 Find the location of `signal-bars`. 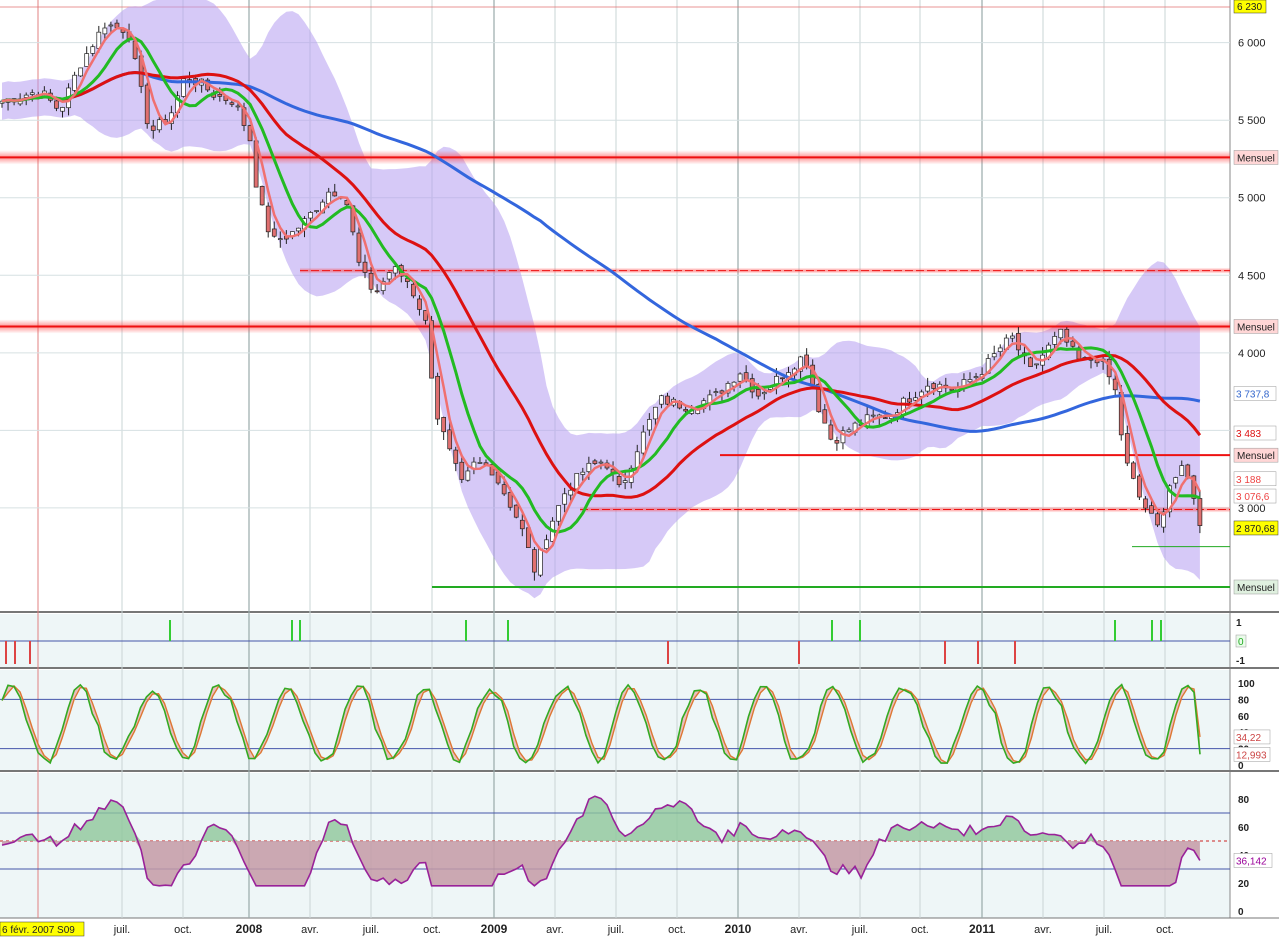

signal-bars is located at coordinates (615, 642).